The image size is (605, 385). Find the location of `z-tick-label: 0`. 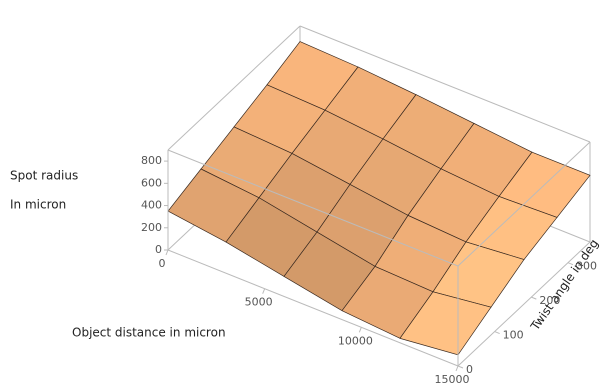

z-tick-label: 0 is located at coordinates (158, 249).